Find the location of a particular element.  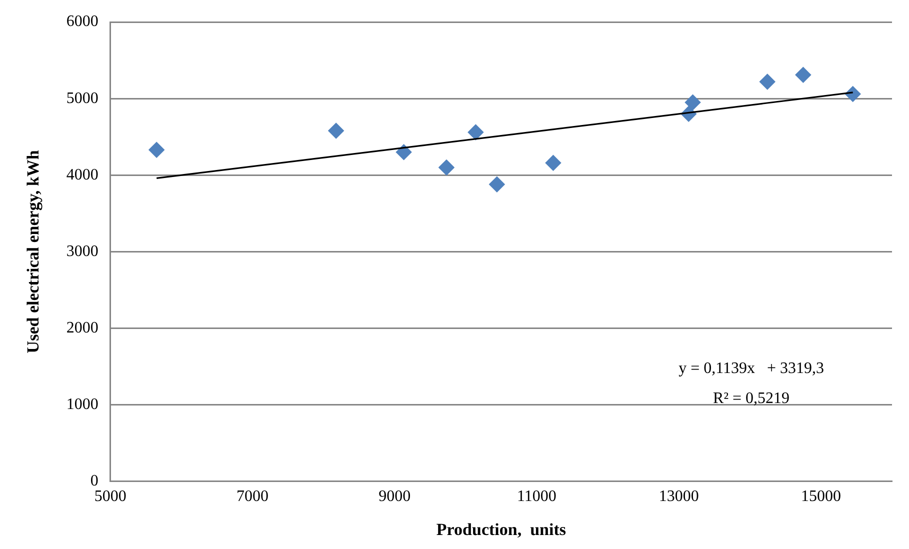

y-axis-title: Used electrical energy, kWh is located at coordinates (33, 252).